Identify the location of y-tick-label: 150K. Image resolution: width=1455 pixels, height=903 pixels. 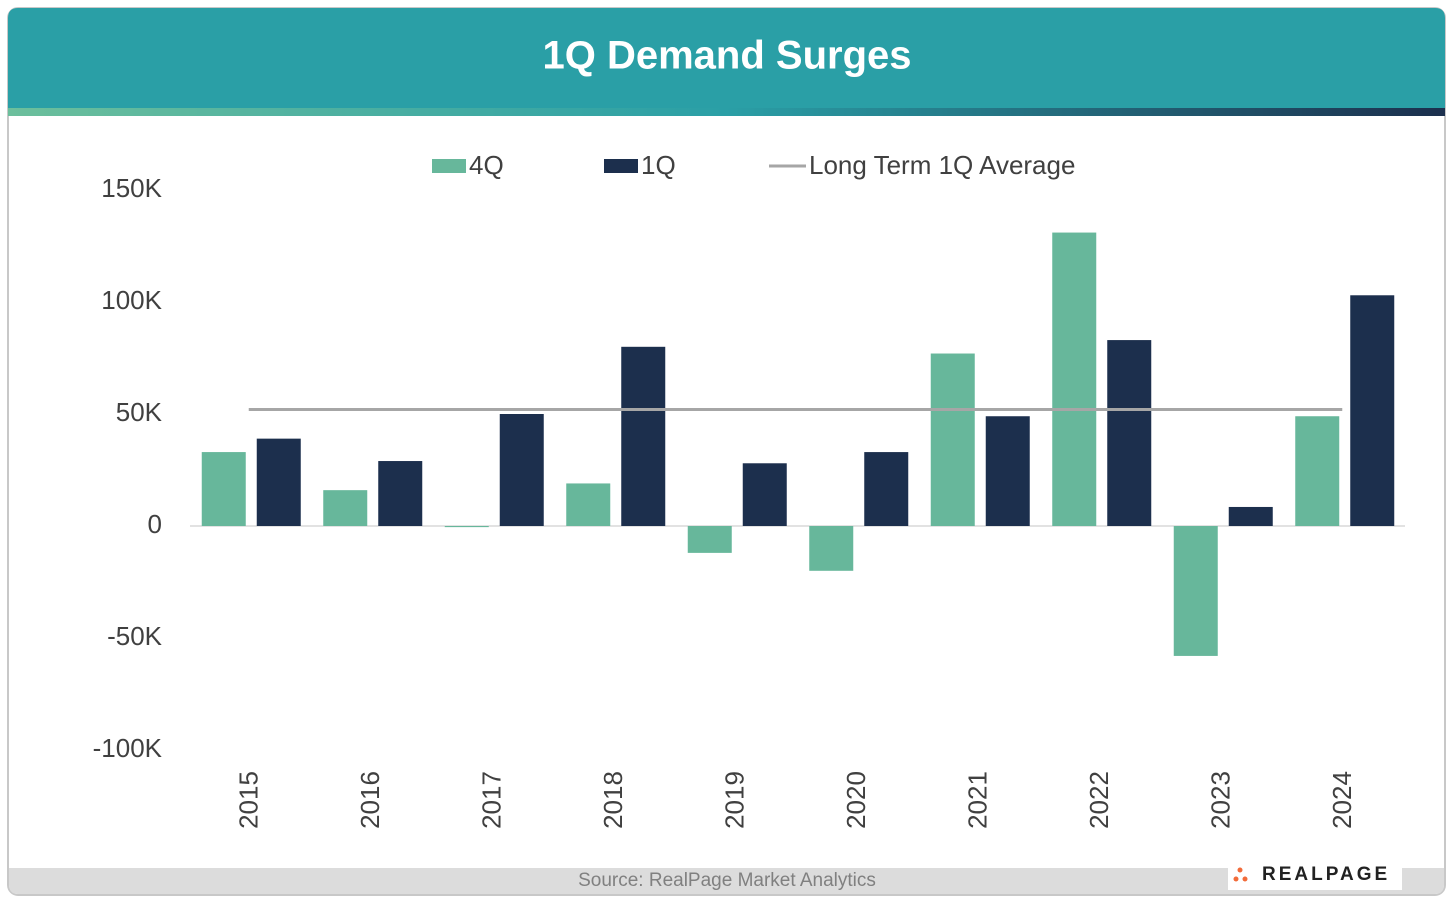
(131, 188).